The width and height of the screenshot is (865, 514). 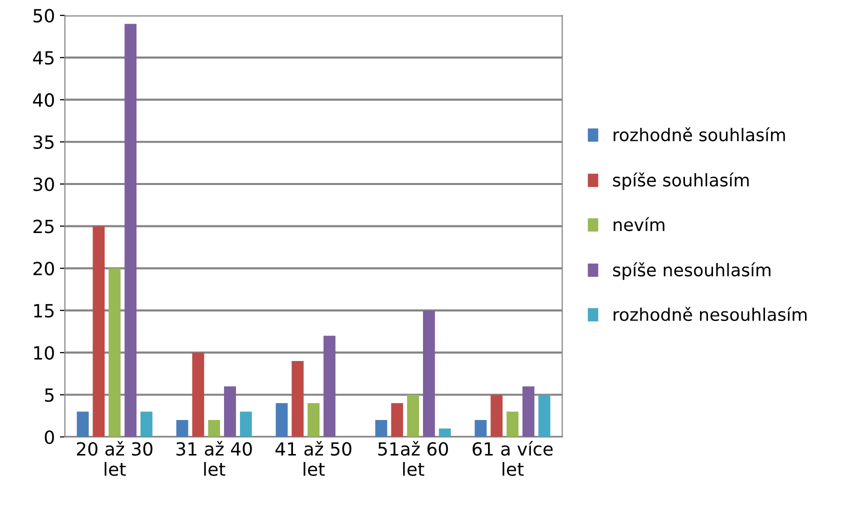 I want to click on y-tick-label: 35, so click(x=44, y=142).